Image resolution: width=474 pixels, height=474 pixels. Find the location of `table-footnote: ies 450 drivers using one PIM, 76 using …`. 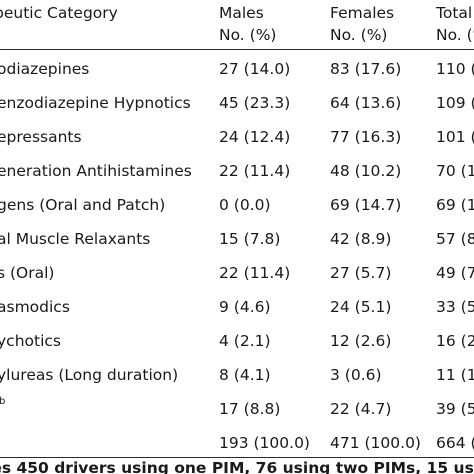

table-footnote: ies 450 drivers using one PIM, 76 using … is located at coordinates (237, 466).